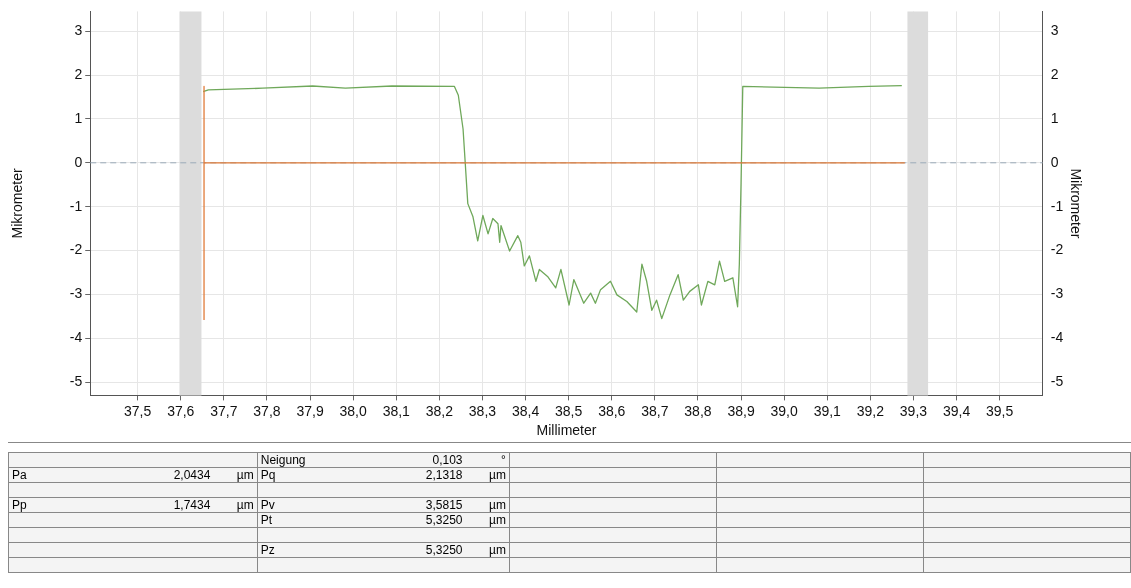  Describe the element at coordinates (913, 410) in the screenshot. I see `x-tick-label: 39,3` at that location.